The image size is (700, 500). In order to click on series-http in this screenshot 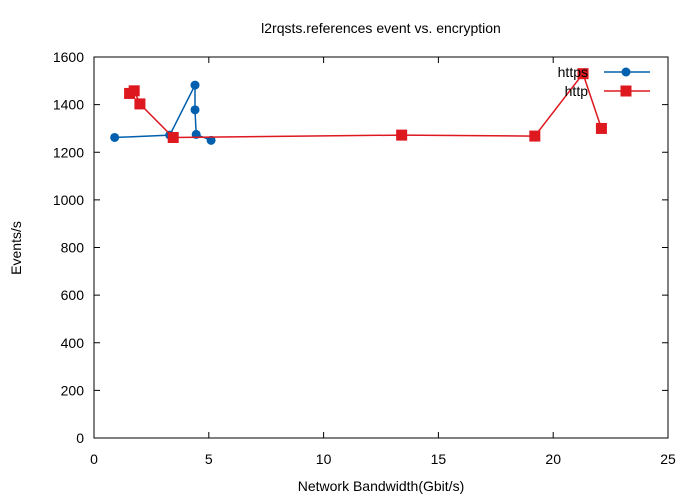, I will do `click(365, 105)`.